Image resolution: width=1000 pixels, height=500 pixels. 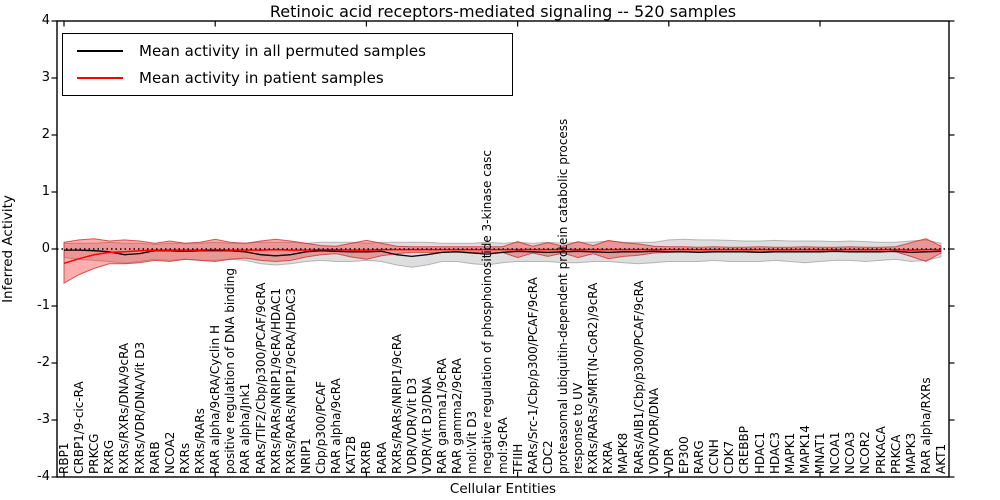 I want to click on permuted-line-swatch, so click(x=100, y=51).